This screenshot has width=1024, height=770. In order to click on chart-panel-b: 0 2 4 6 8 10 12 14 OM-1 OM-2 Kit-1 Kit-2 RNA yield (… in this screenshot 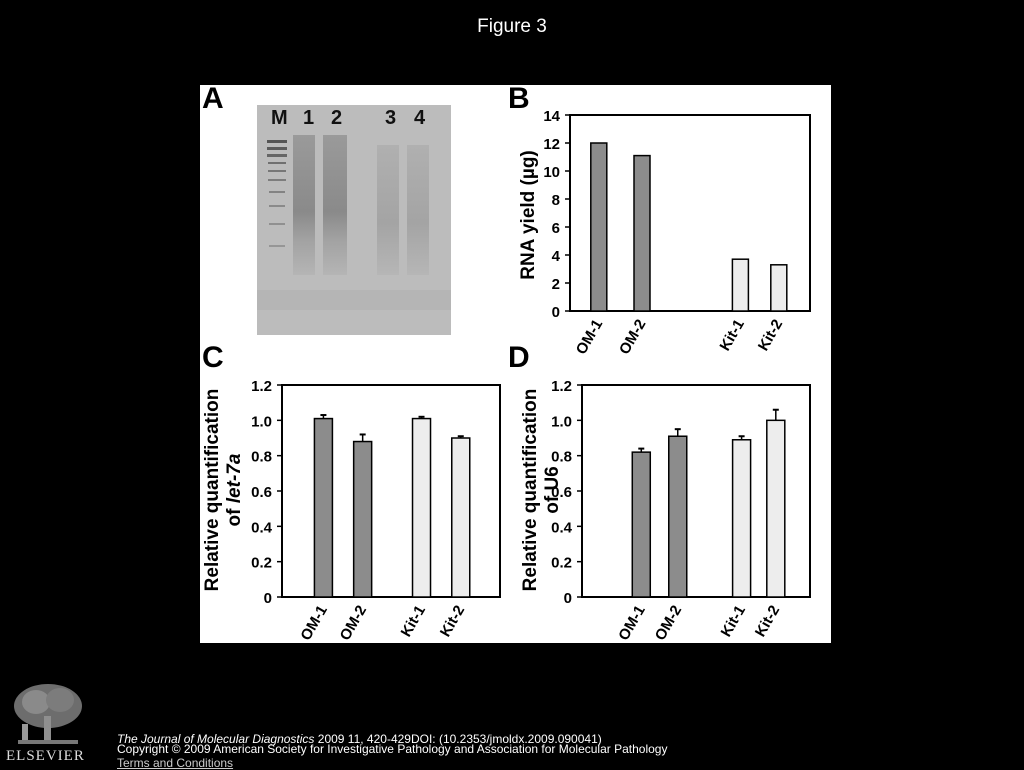, I will do `click(664, 234)`.